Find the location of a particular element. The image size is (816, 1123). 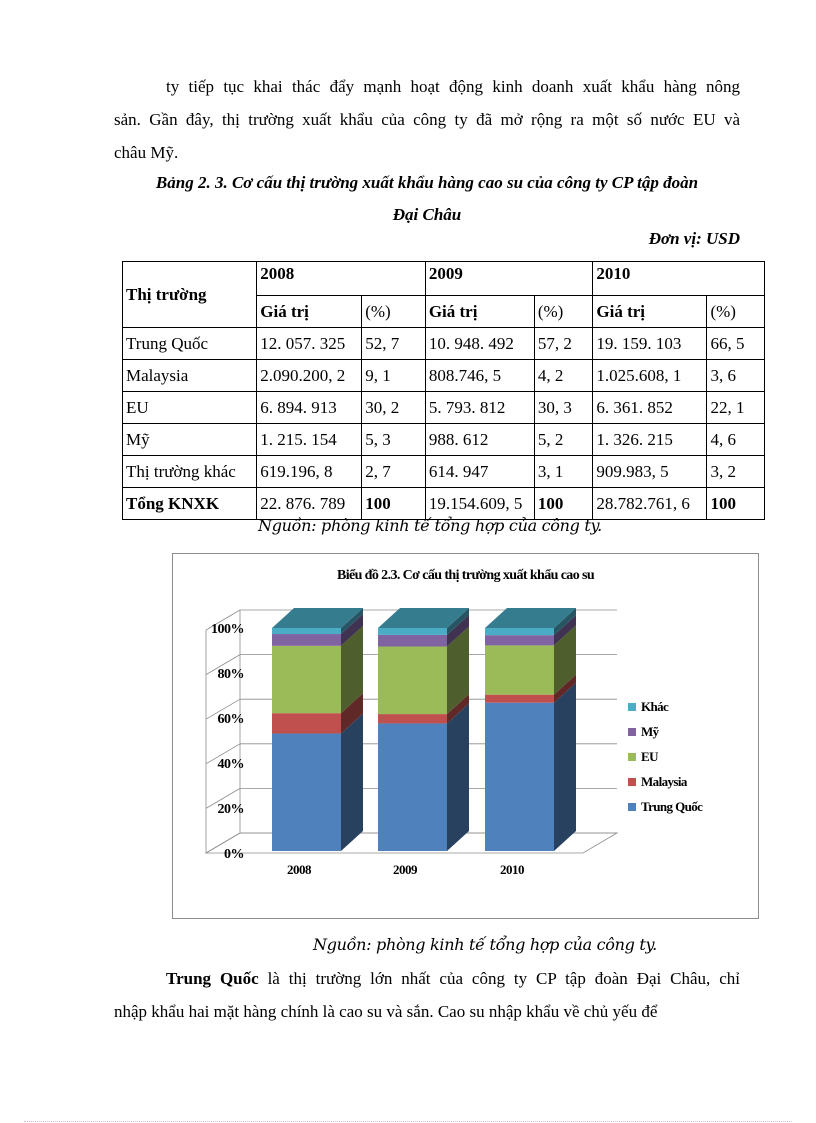

row-market: Malaysia is located at coordinates (189, 375).